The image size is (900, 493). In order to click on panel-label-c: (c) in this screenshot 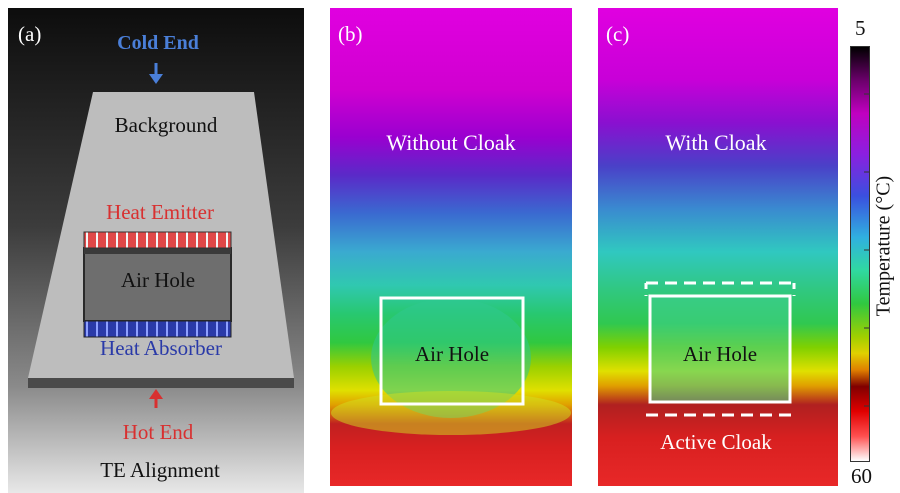, I will do `click(618, 34)`.